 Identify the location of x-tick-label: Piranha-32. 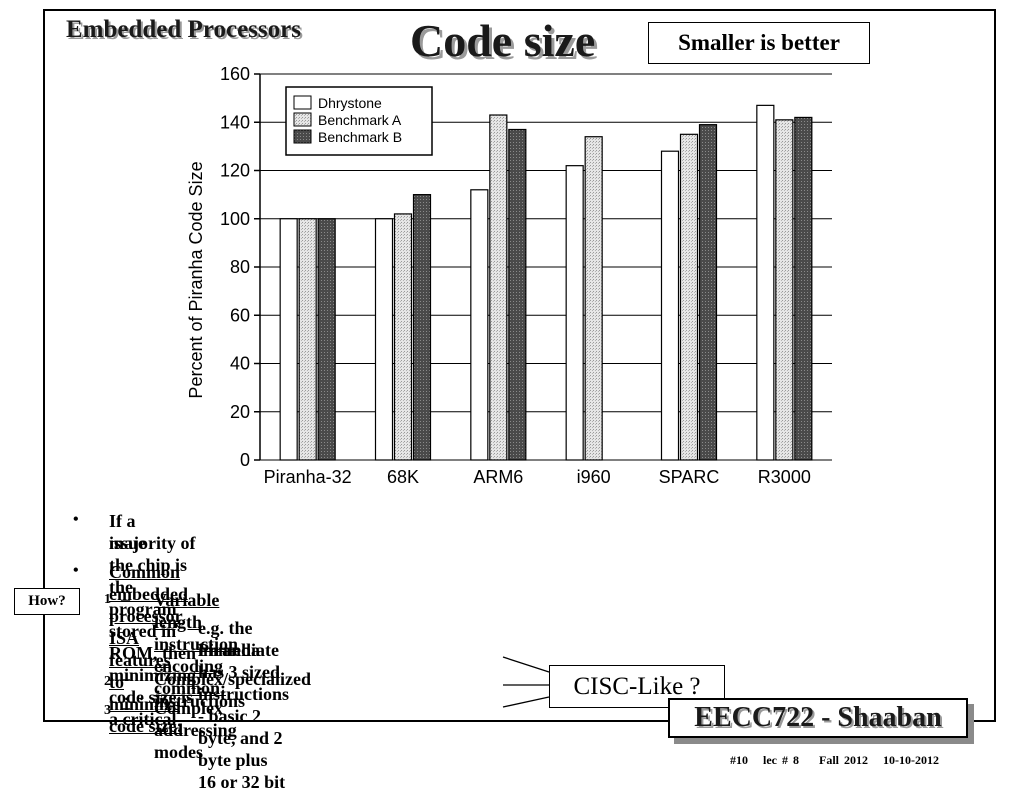
(308, 477).